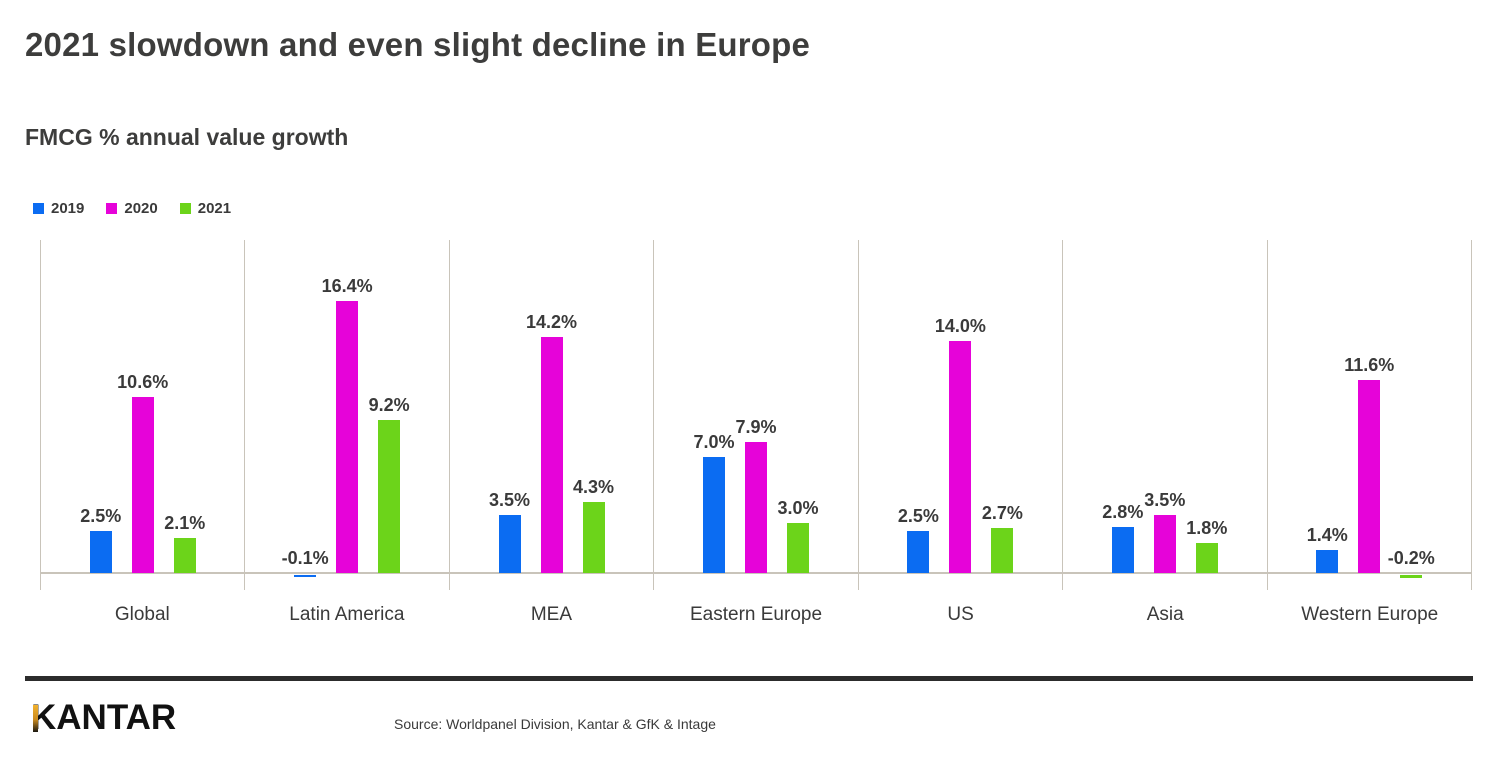 This screenshot has width=1500, height=766. I want to click on value-label: 3.0%, so click(798, 508).